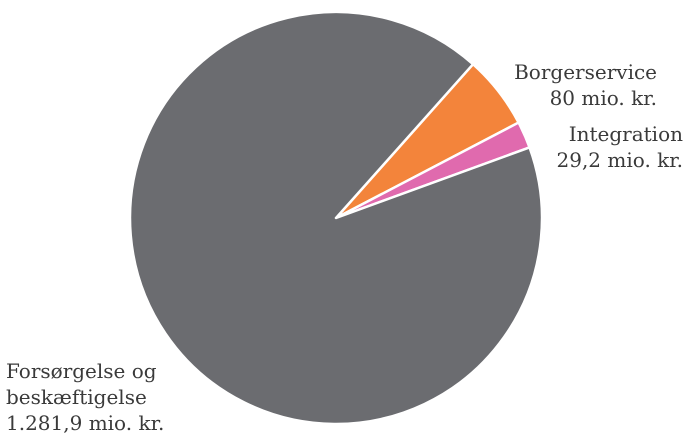  What do you see at coordinates (620, 160) in the screenshot?
I see `slice-label-integration-value: 29,2 mio. kr.` at bounding box center [620, 160].